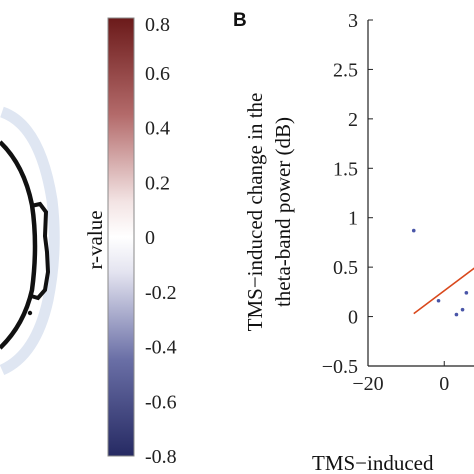  I want to click on y-tick-label: 0, so click(353, 318).